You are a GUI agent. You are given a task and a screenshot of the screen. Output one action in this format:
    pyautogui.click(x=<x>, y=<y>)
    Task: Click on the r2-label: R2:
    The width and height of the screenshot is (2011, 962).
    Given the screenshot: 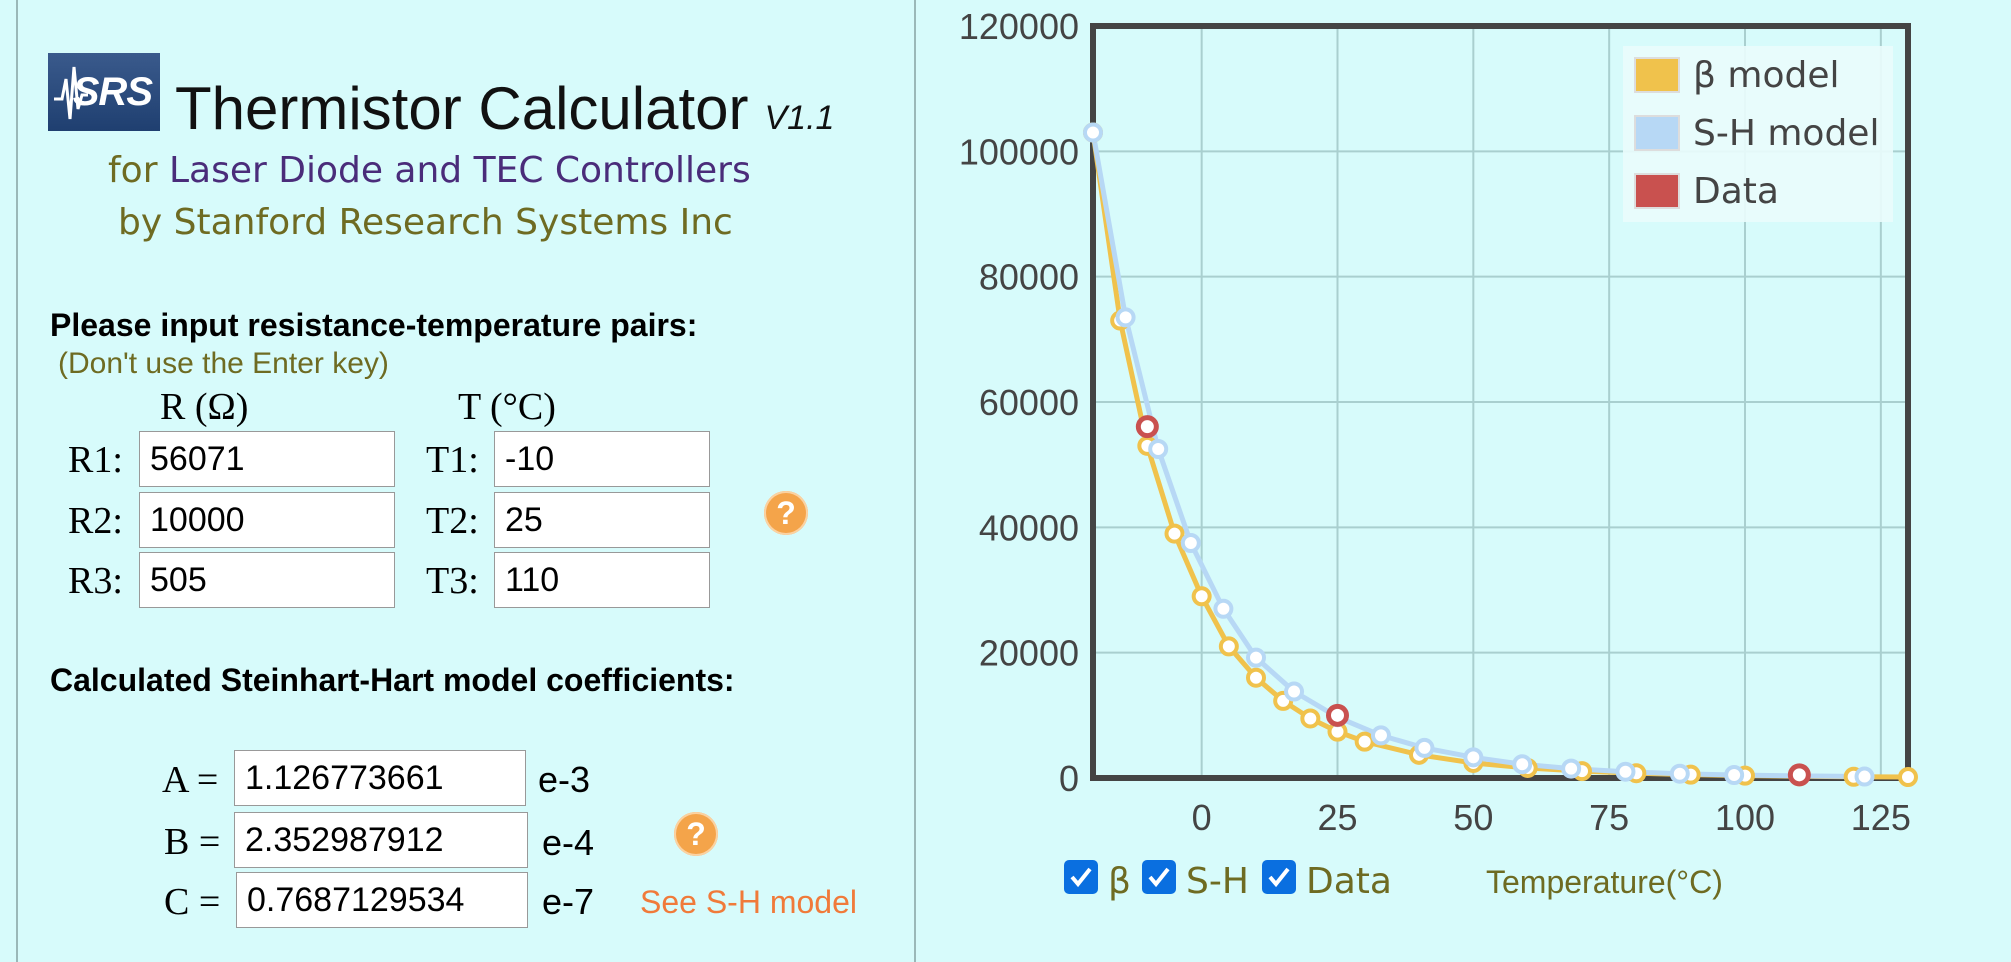 What is the action you would take?
    pyautogui.click(x=95, y=521)
    